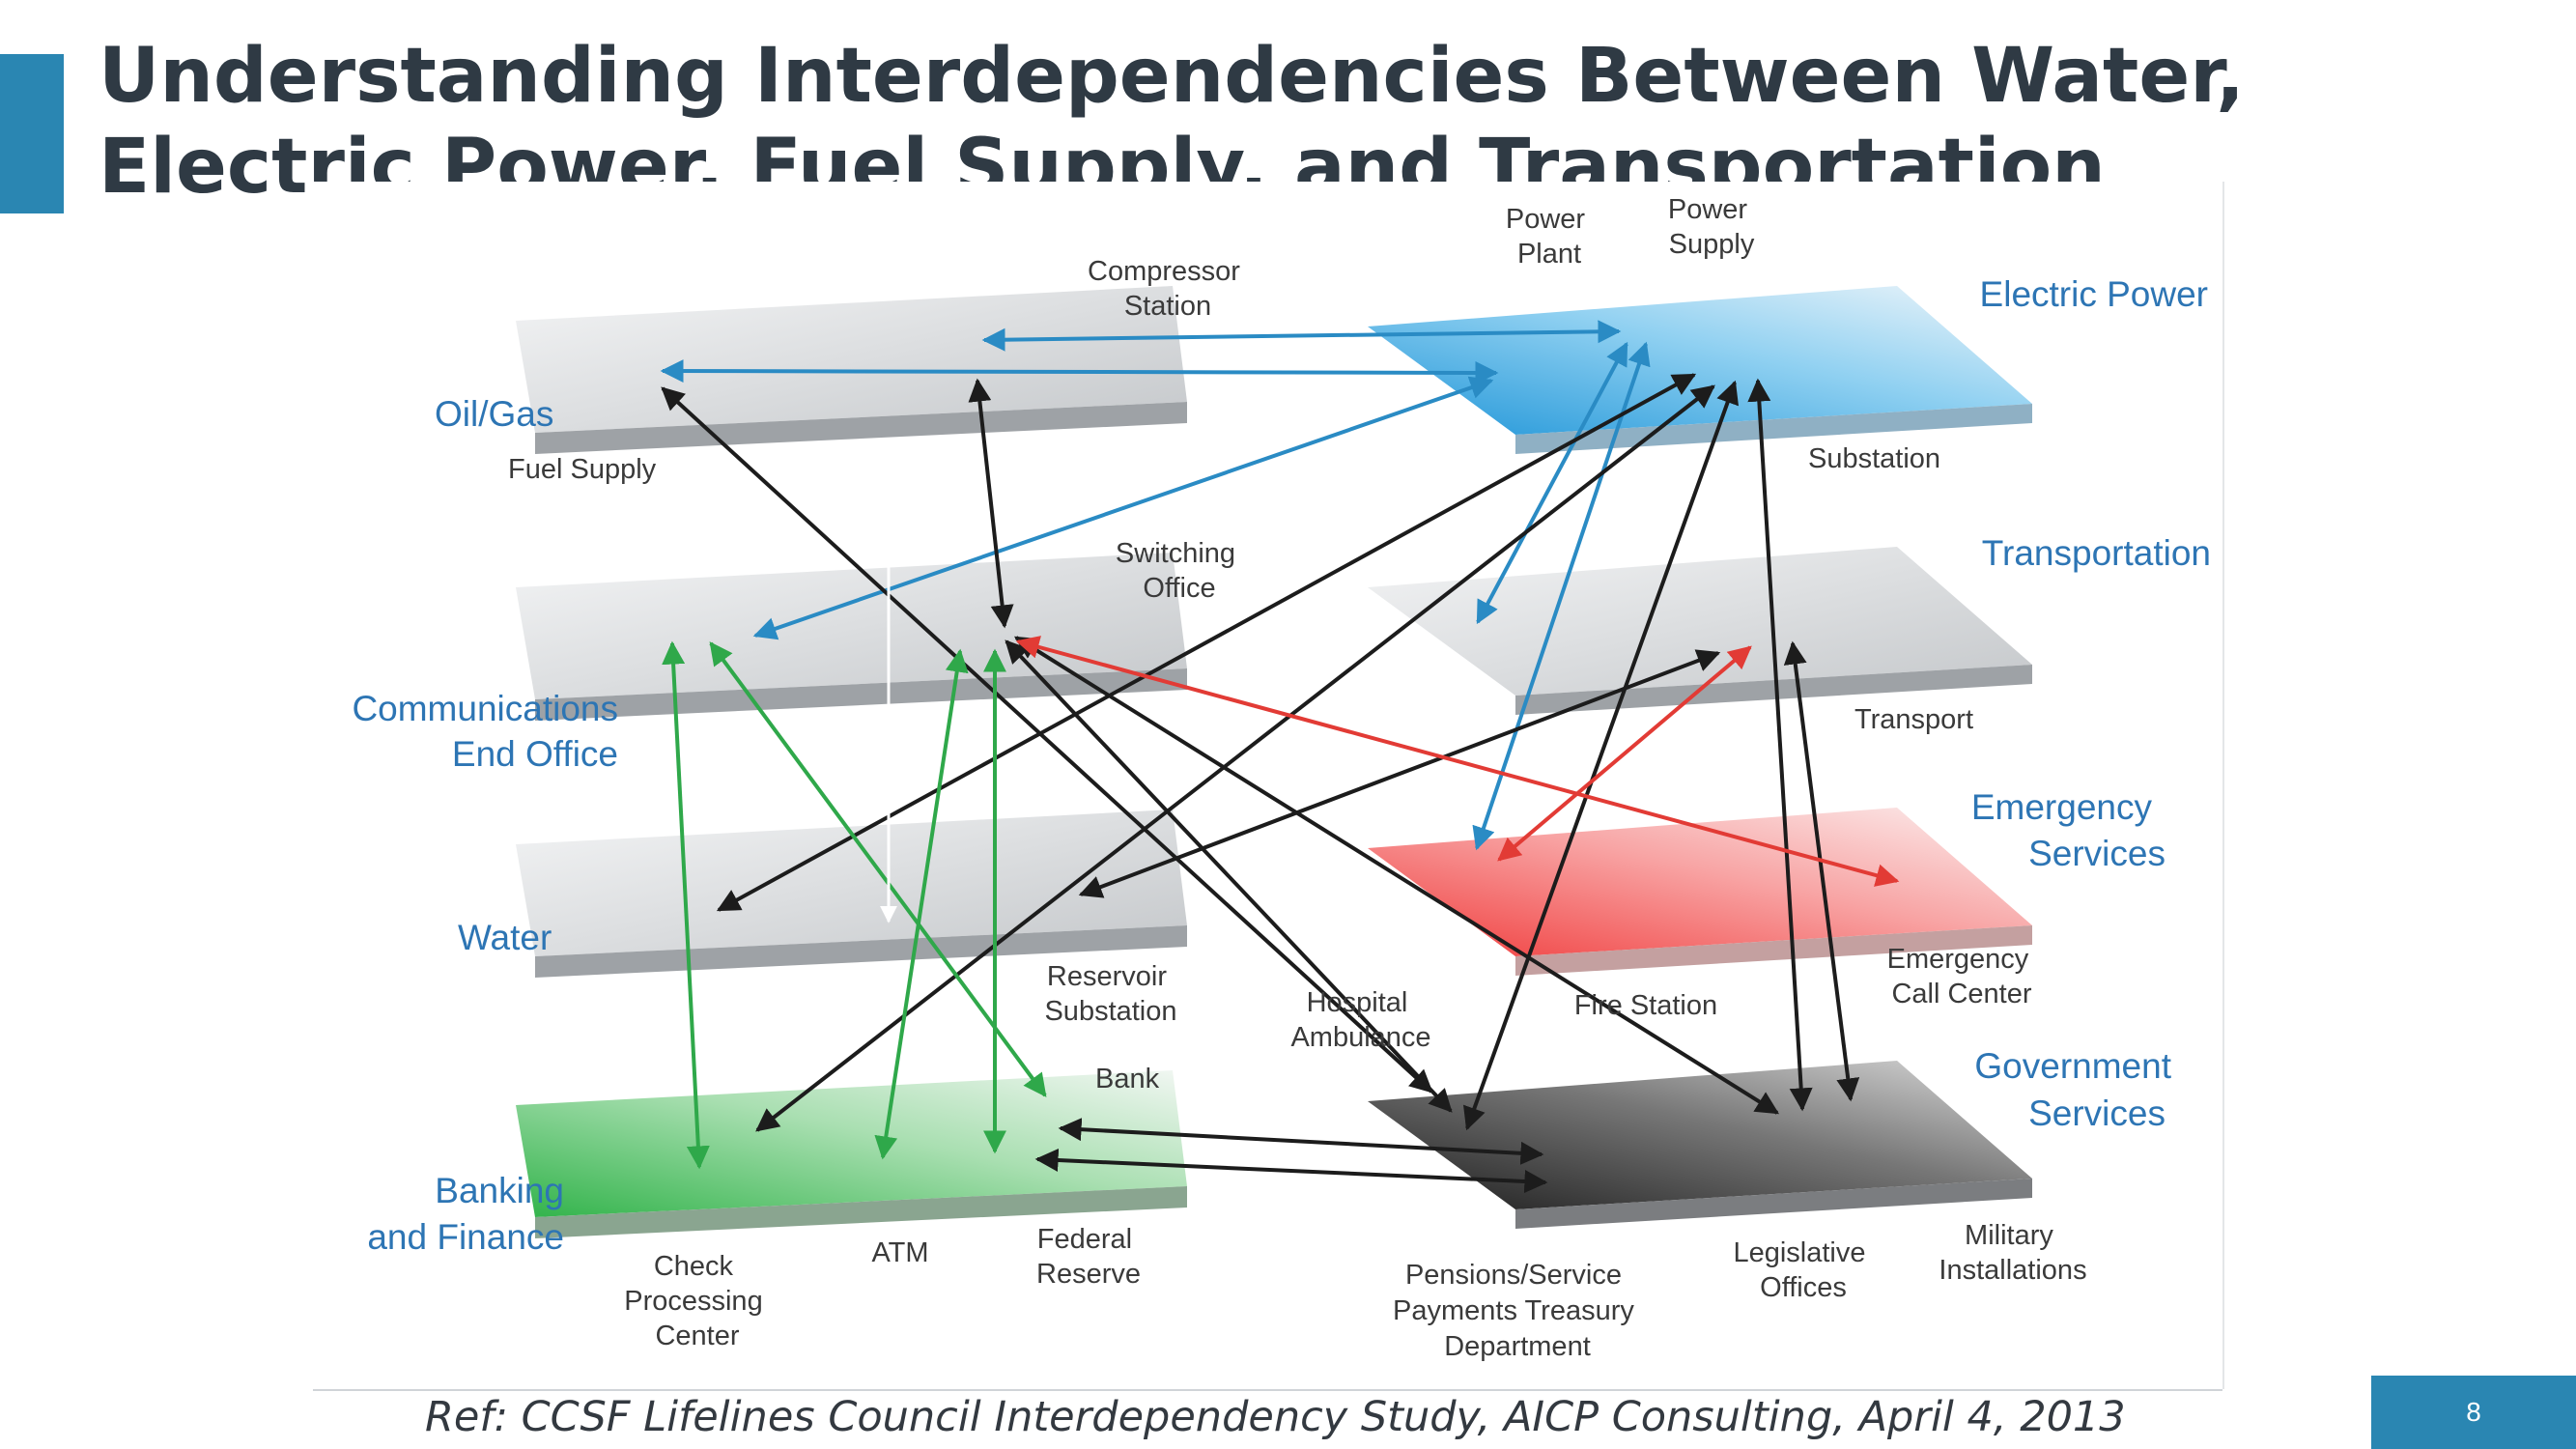 This screenshot has height=1449, width=2576. What do you see at coordinates (1267, 1390) in the screenshot?
I see `reference-divider` at bounding box center [1267, 1390].